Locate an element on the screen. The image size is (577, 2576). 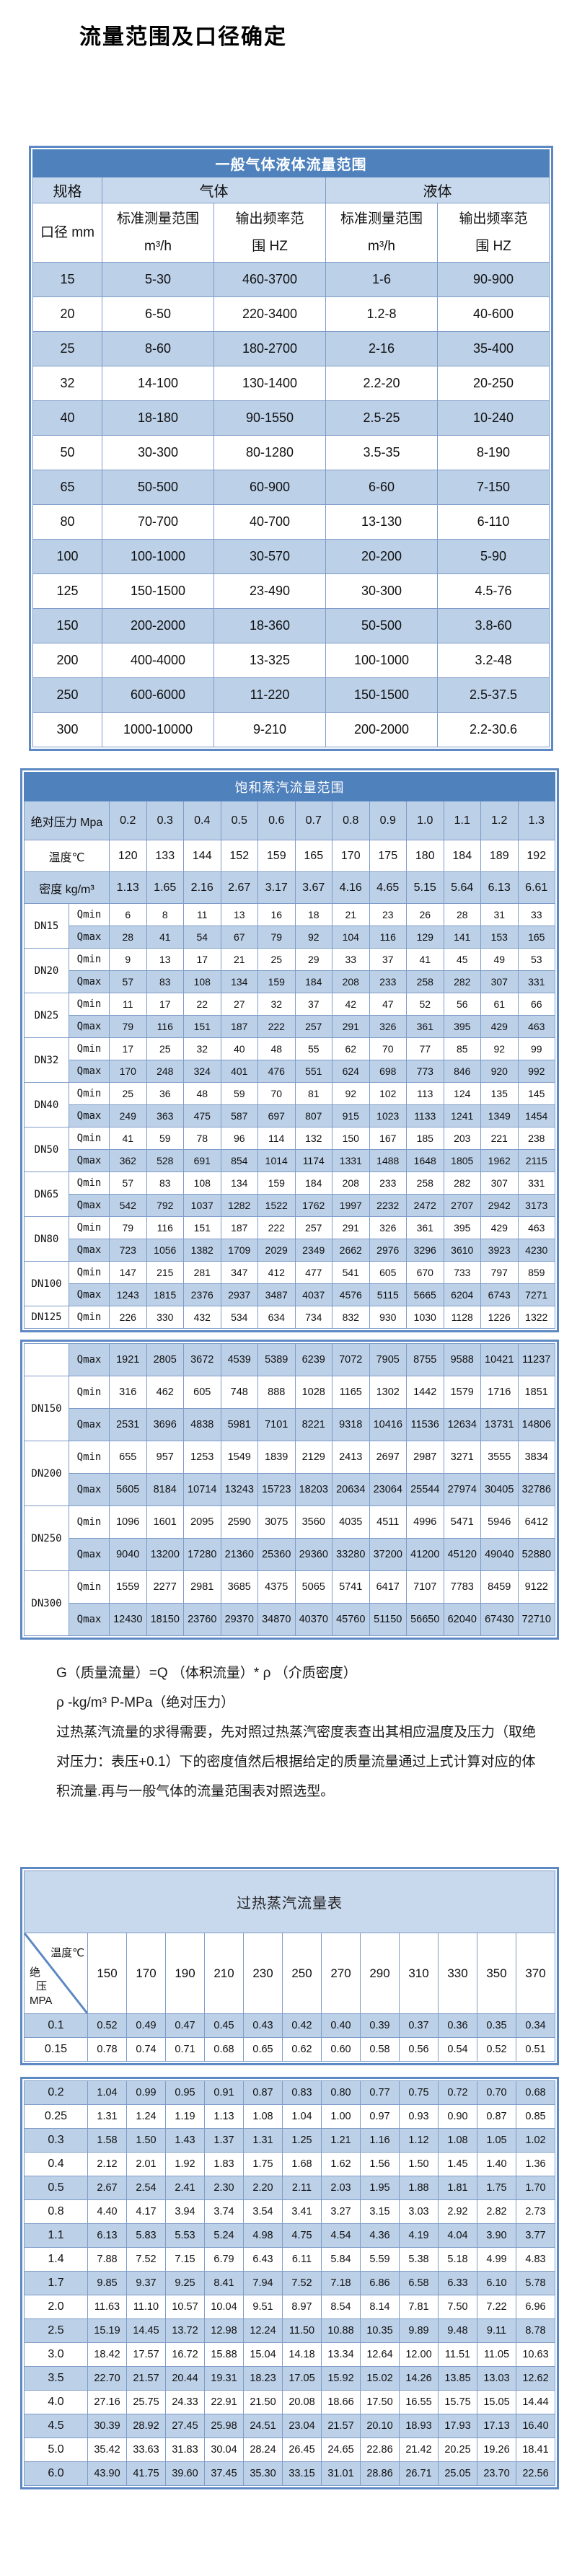
qmin-value: 62 is located at coordinates (351, 1048).